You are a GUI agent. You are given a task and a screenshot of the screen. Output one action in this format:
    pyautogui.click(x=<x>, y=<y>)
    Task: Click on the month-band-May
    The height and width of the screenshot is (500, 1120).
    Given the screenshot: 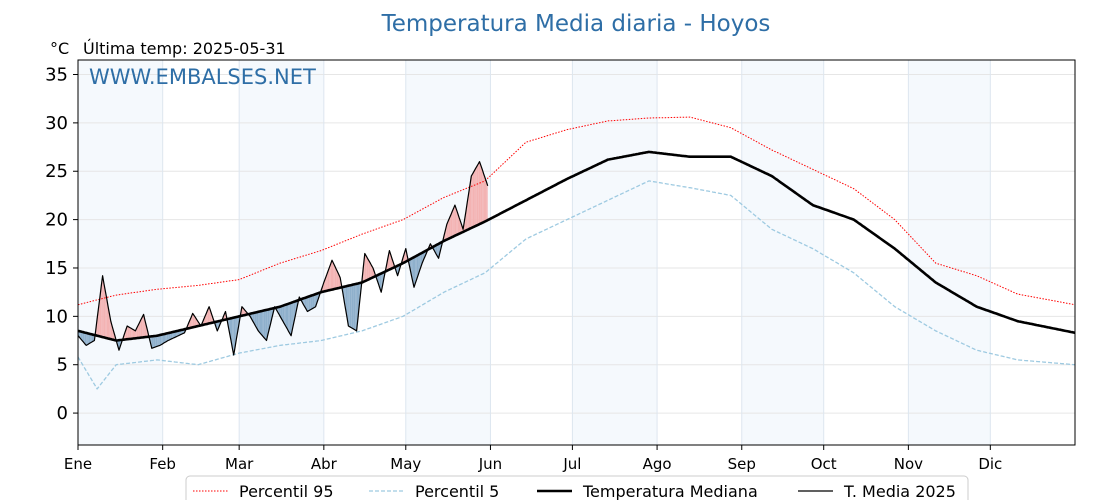 What is the action you would take?
    pyautogui.click(x=448, y=252)
    